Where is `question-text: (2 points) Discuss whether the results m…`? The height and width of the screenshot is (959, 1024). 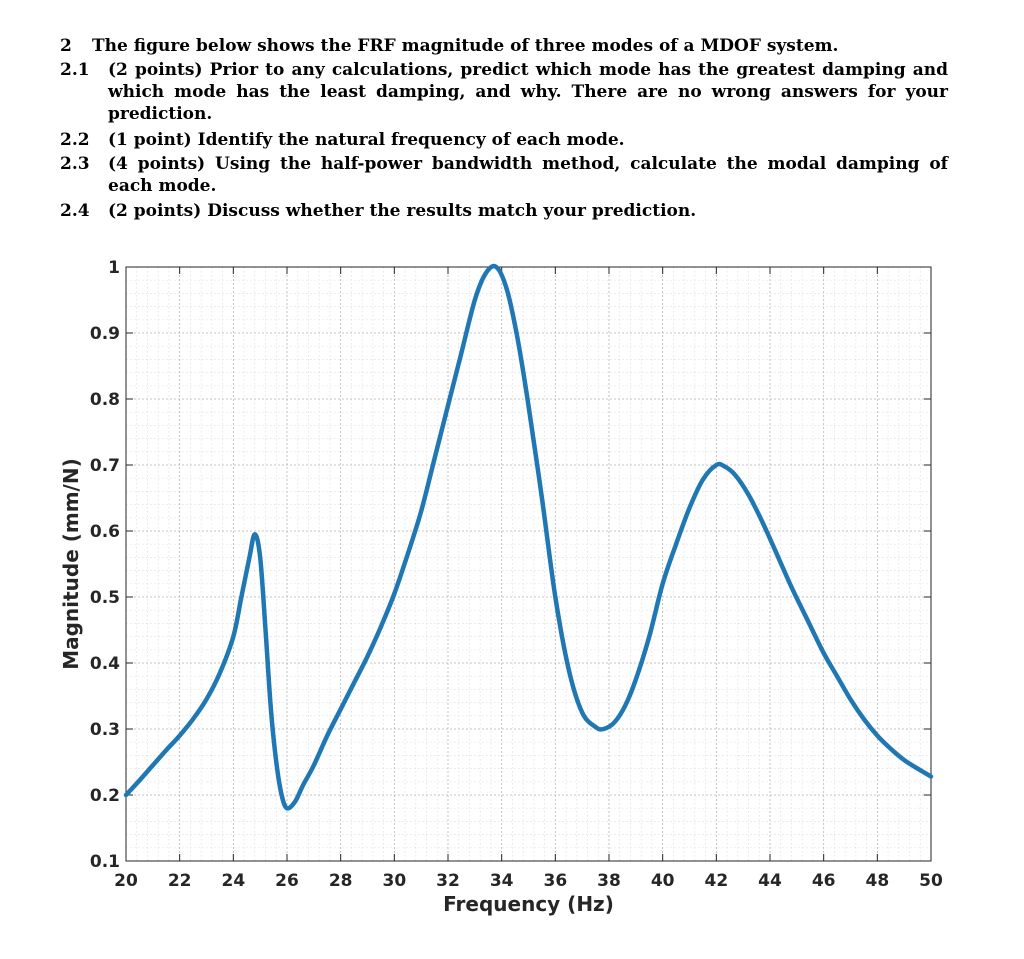
question-text: (2 points) Discuss whether the results m… is located at coordinates (402, 211).